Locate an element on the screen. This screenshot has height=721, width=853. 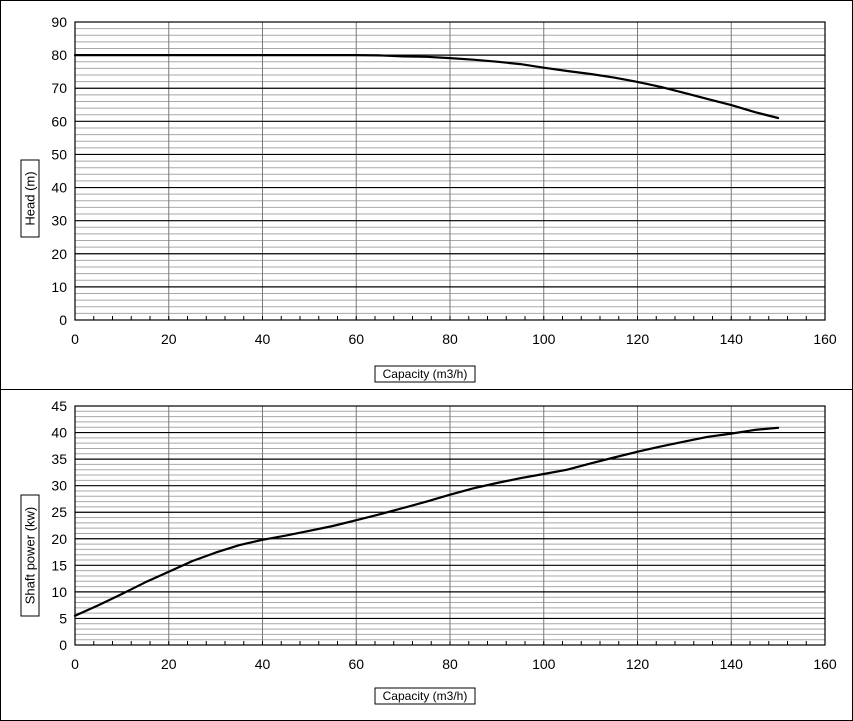
y-tick-label: 25 is located at coordinates (59, 512).